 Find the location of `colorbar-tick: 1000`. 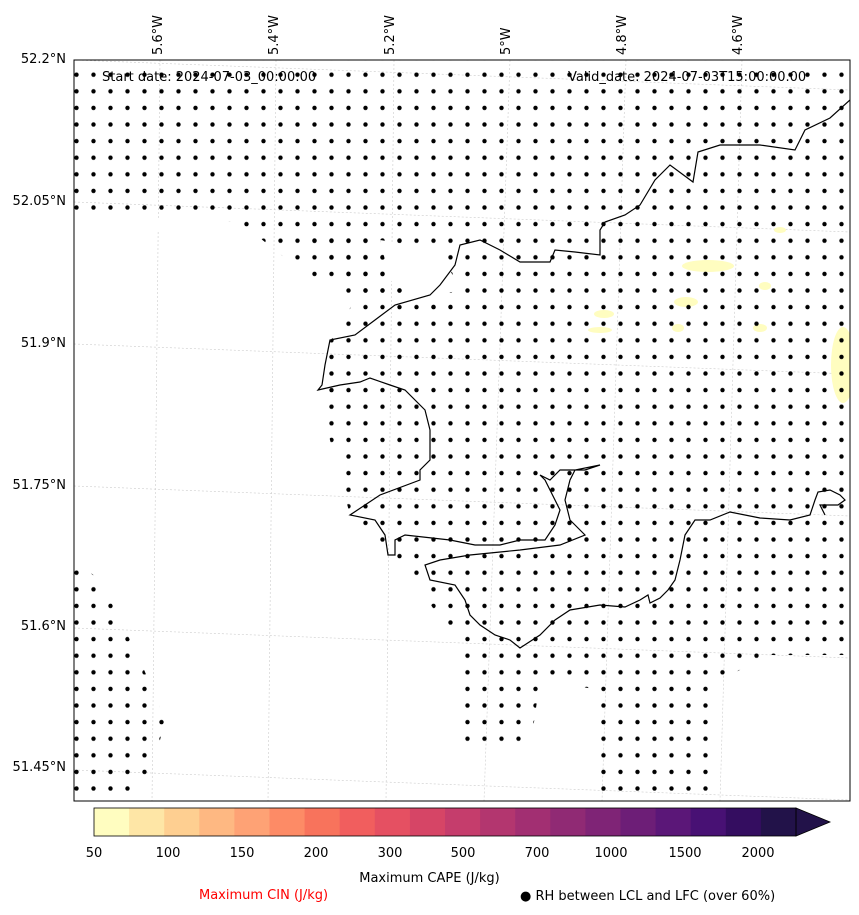

colorbar-tick: 1000 is located at coordinates (611, 853).